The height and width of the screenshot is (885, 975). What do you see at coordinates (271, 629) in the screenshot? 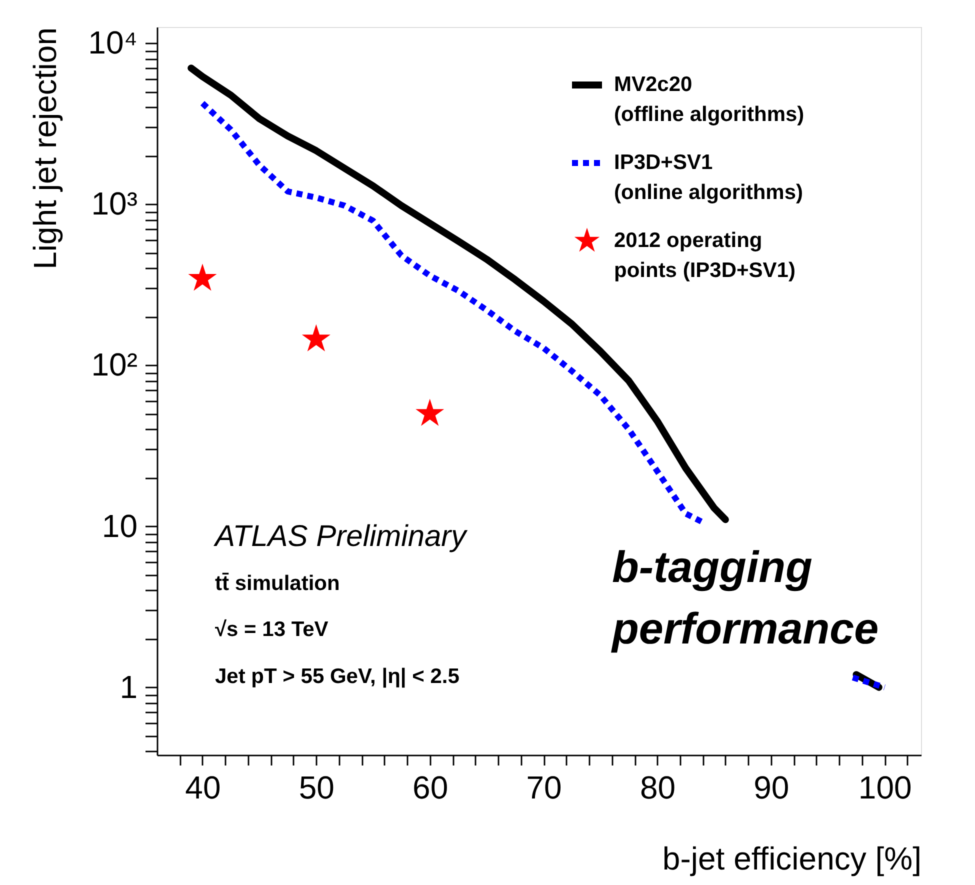
I see `annotation: √s = 13 TeV` at bounding box center [271, 629].